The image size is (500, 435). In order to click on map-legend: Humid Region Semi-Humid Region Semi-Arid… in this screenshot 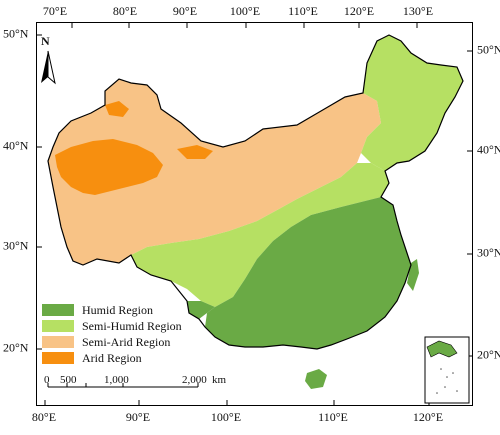, I will do `click(112, 334)`.